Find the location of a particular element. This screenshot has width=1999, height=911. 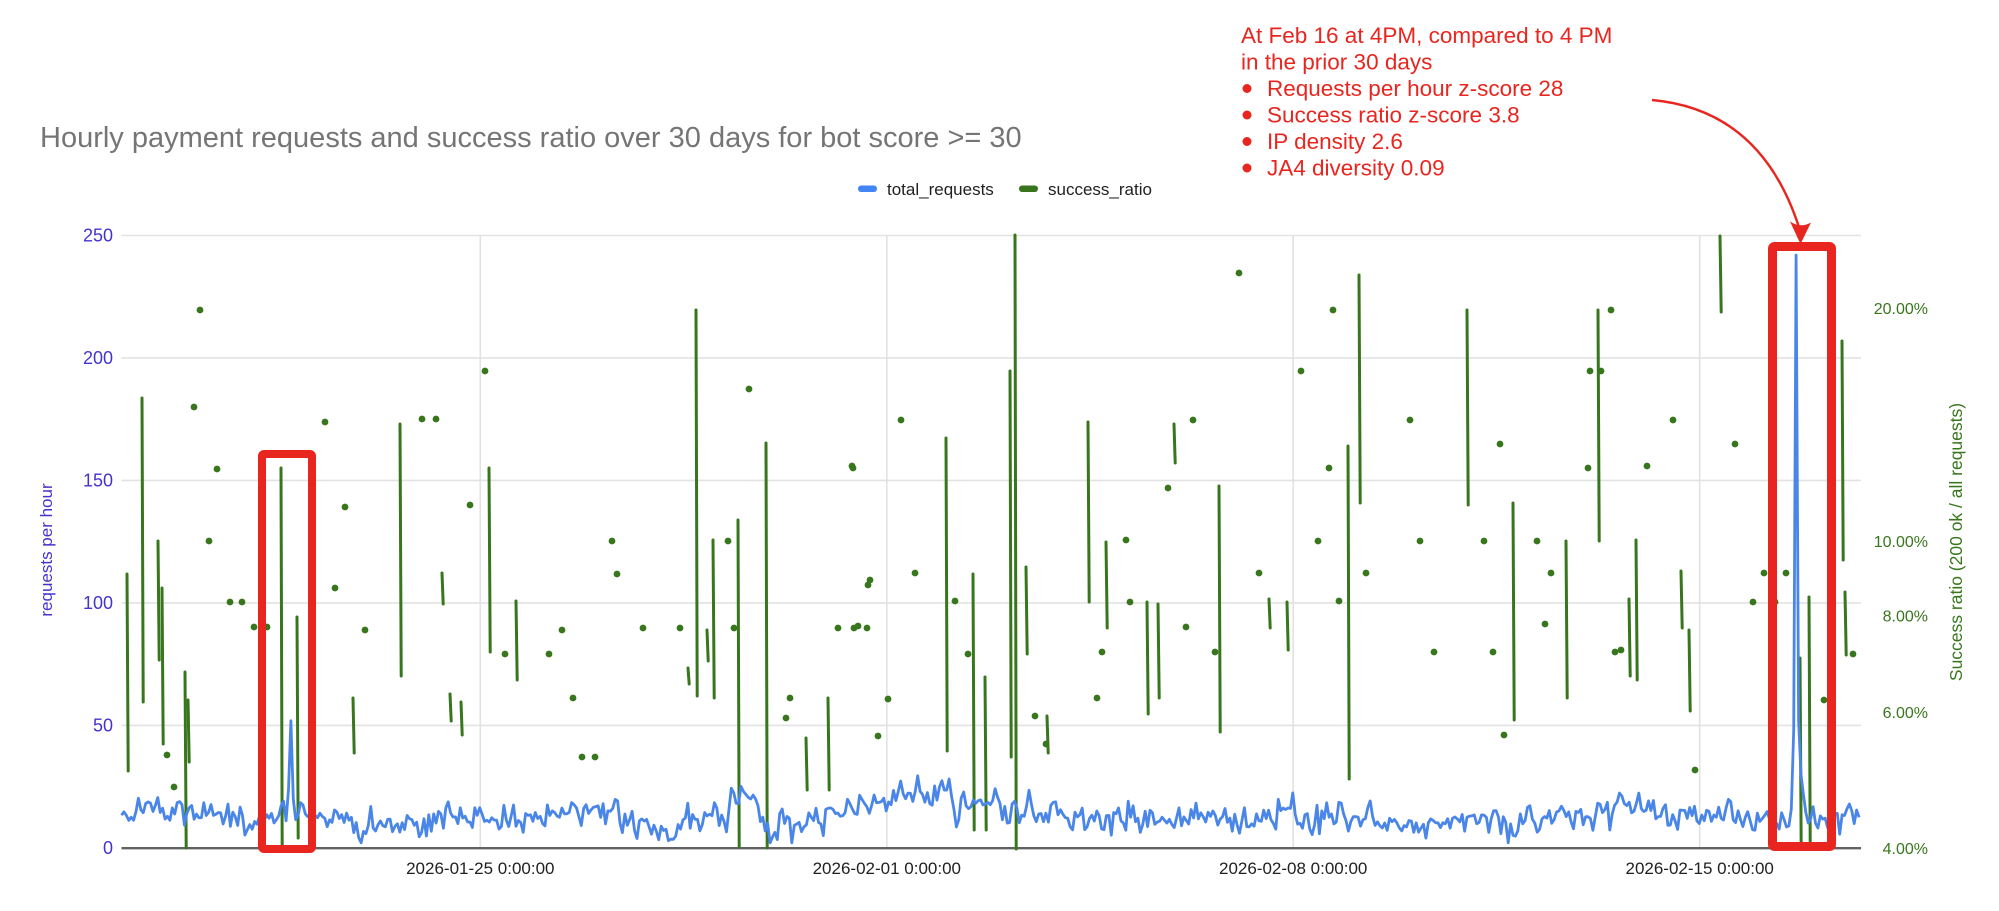

svg-text:At Feb 16 at 4PM, compared to: At Feb 16 at 4PM, compared to 4 PM is located at coordinates (1426, 35).